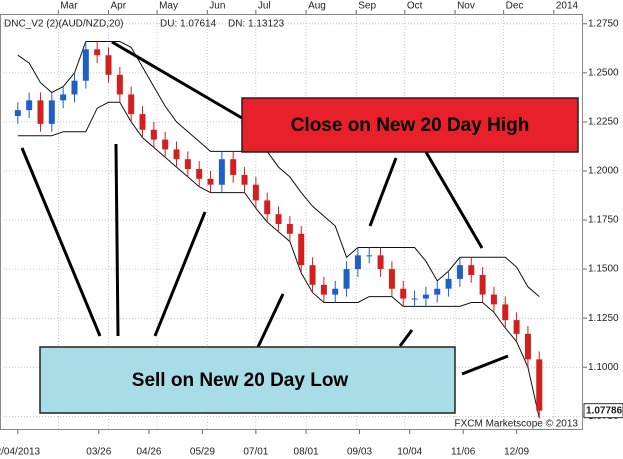 This screenshot has height=459, width=623. What do you see at coordinates (515, 6) in the screenshot?
I see `x-top-tick-label: Dec` at bounding box center [515, 6].